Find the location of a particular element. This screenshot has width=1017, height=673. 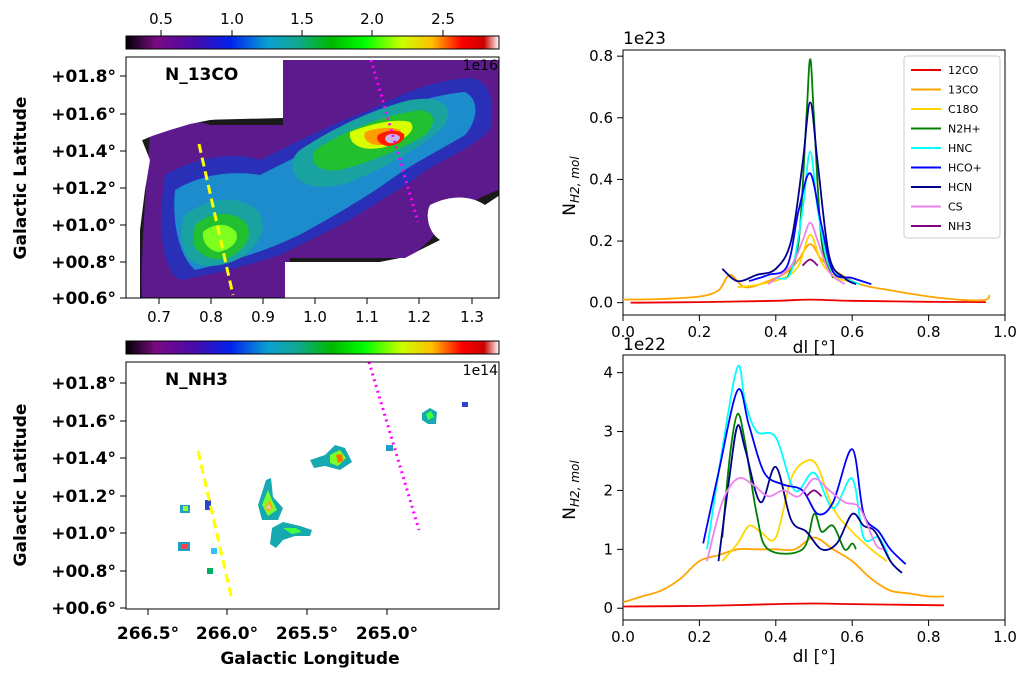

colorbar-13co-tick-label: 0.5 is located at coordinates (161, 19).